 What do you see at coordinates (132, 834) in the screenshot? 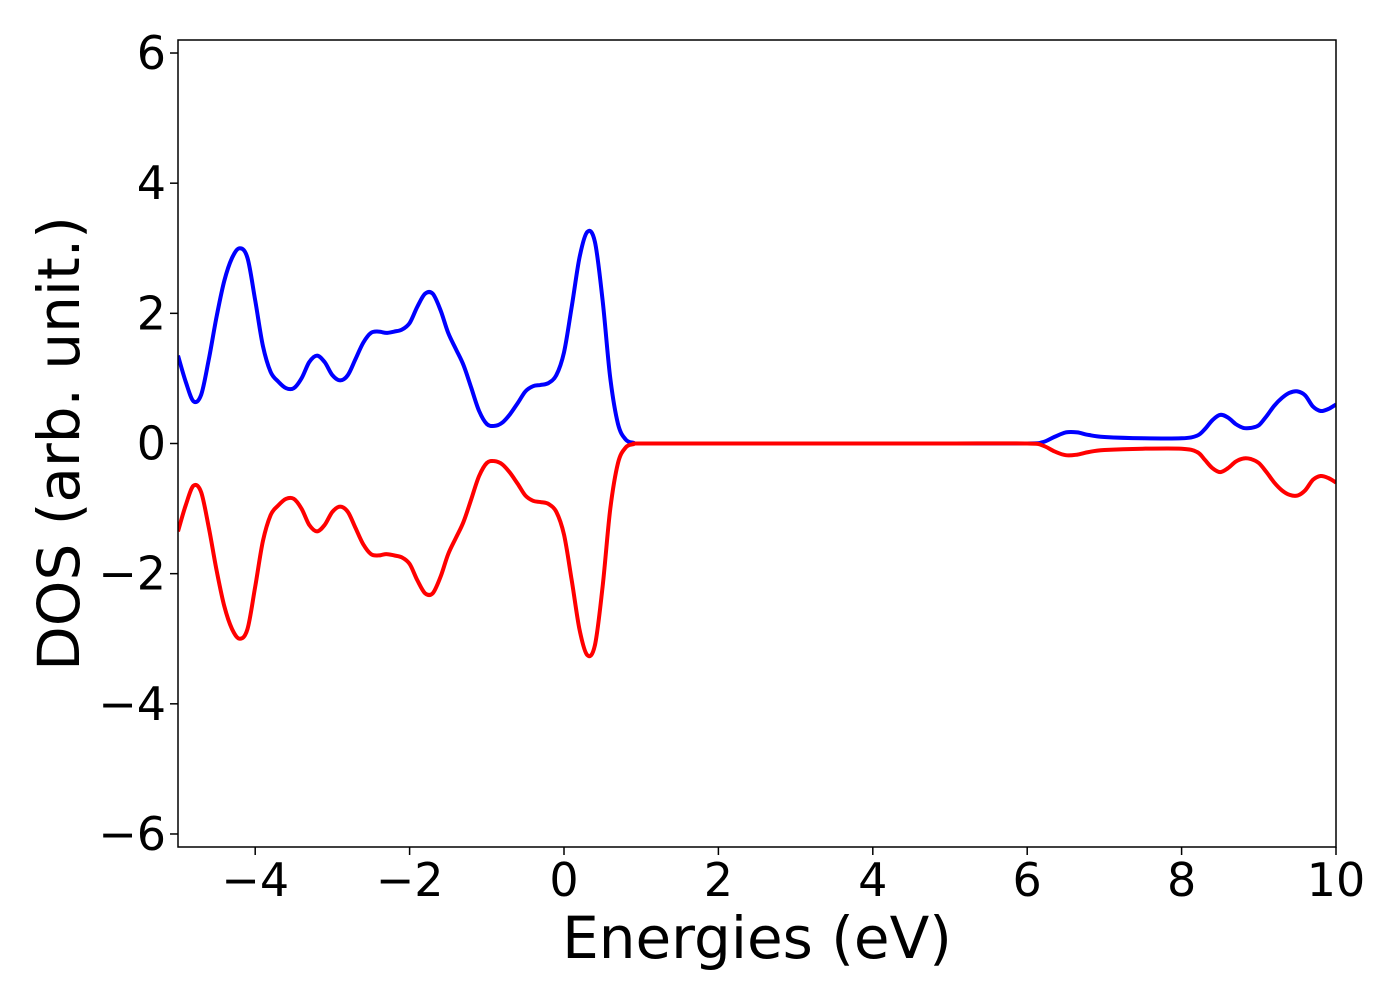
I see `y-tick-label: −6` at bounding box center [132, 834].